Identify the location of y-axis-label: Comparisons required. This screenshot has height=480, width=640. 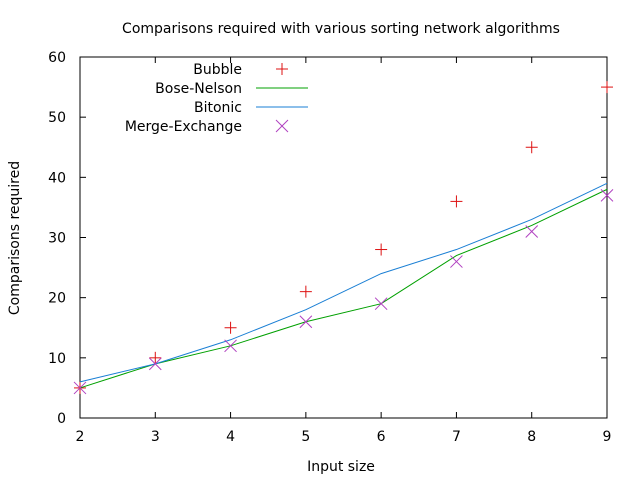
(15, 238).